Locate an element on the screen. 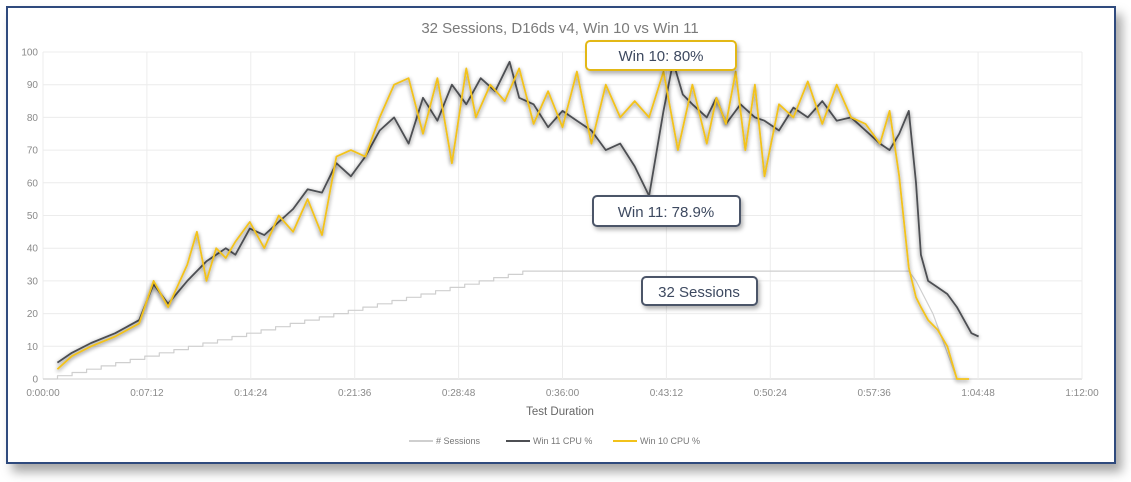 This screenshot has height=482, width=1131. y-tick-label: 90 is located at coordinates (33, 85).